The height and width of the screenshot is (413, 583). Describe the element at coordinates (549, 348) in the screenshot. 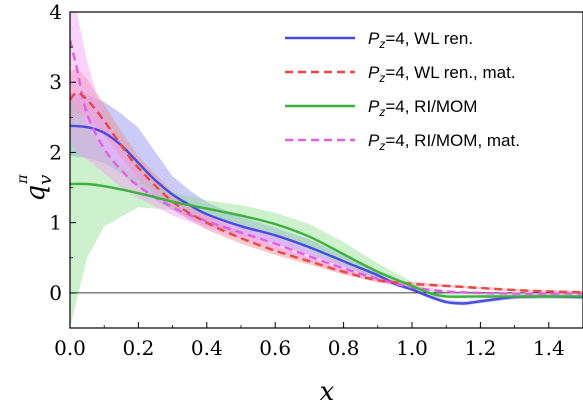

I see `x-tick-label-7: 1.4` at that location.